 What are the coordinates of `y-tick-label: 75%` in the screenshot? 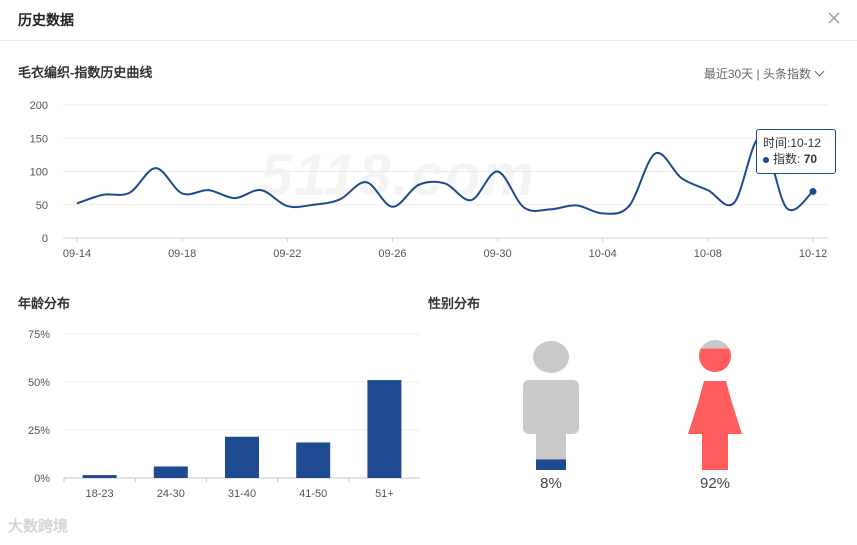 It's located at (39, 335).